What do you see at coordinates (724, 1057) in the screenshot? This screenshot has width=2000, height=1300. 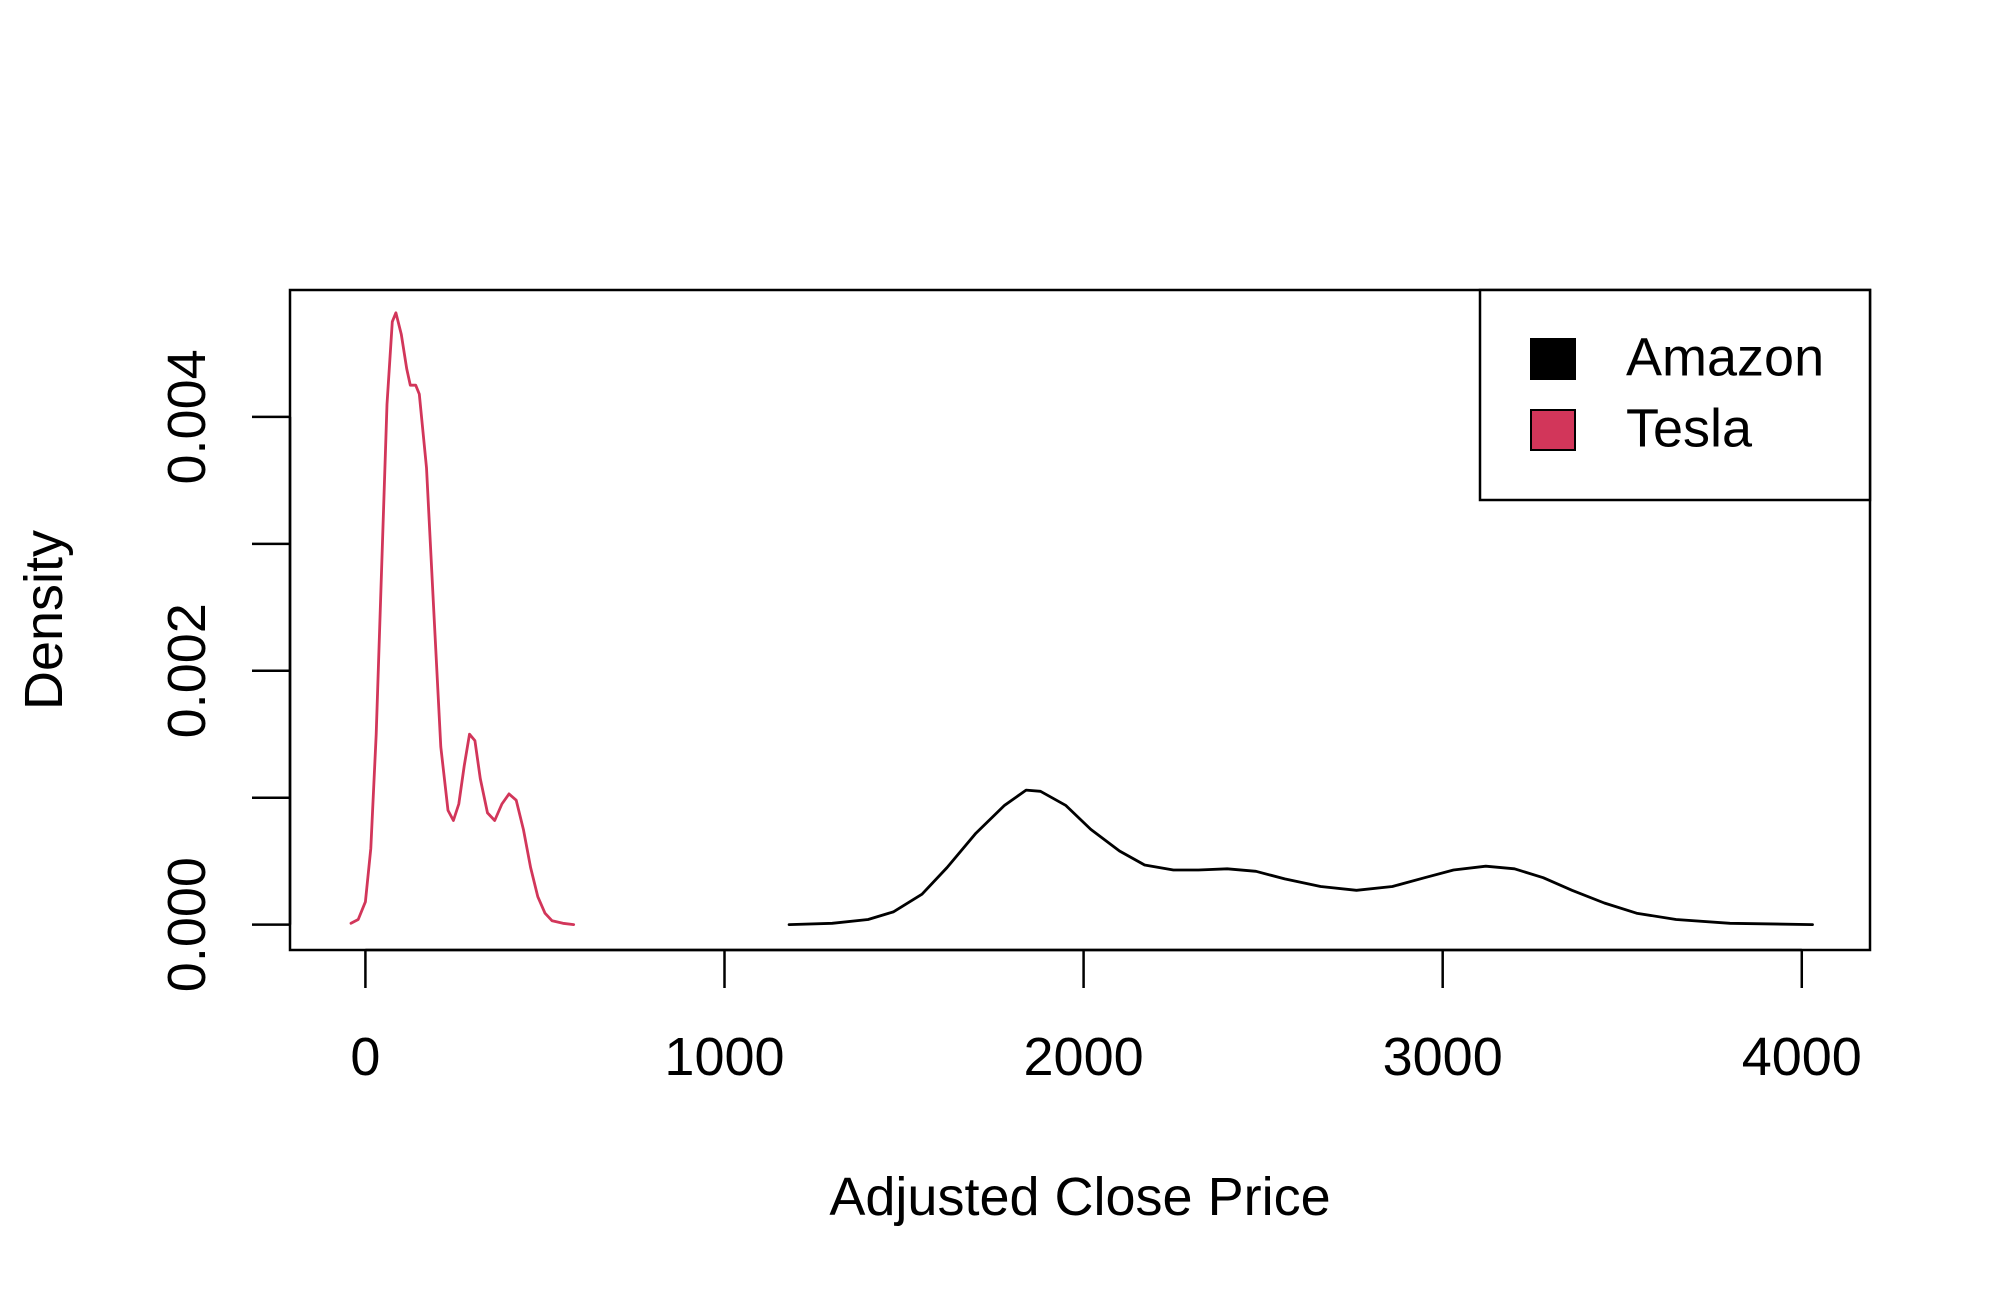 I see `x-tick-label: 1000` at bounding box center [724, 1057].